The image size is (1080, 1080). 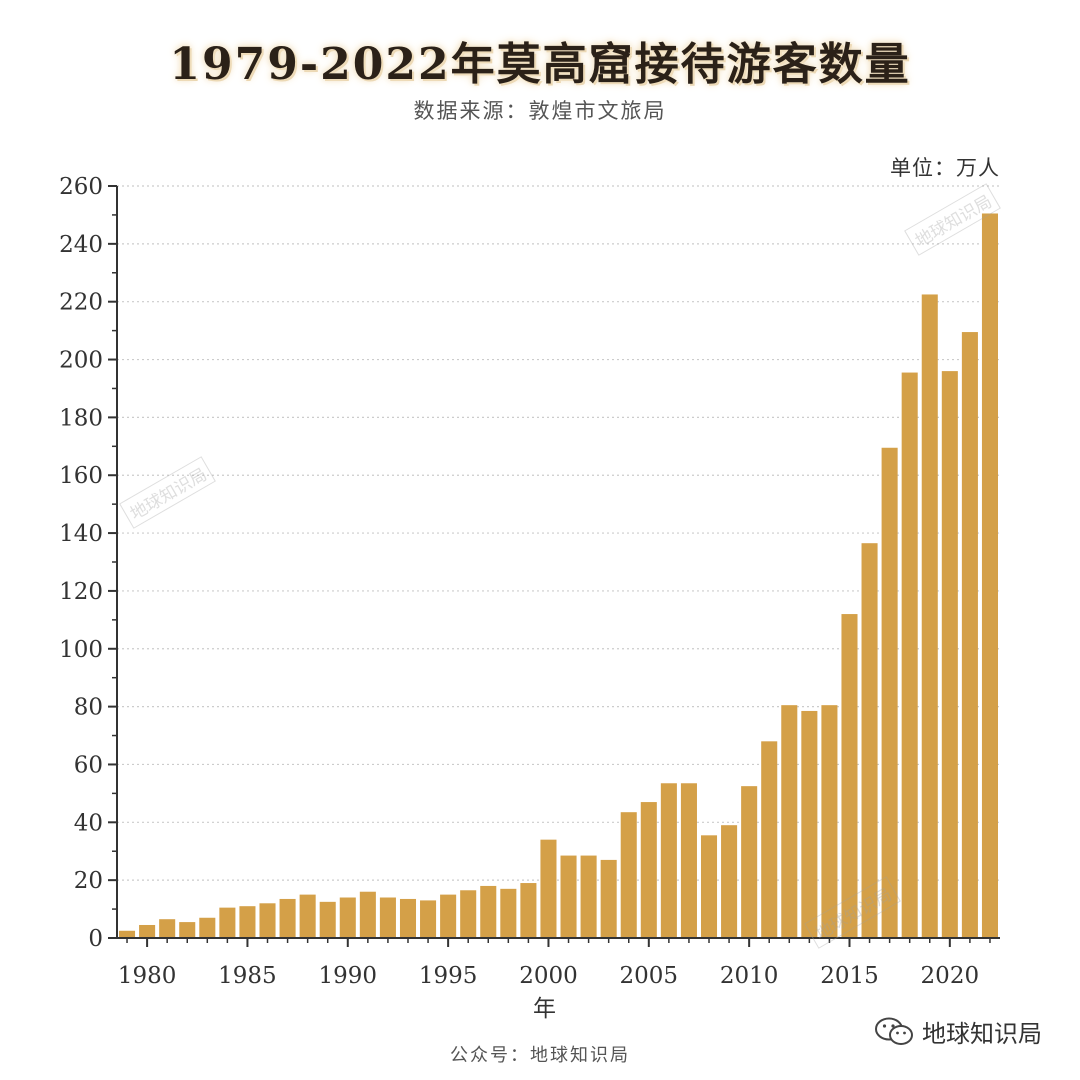 I want to click on y-tick-label: 240, so click(x=81, y=245).